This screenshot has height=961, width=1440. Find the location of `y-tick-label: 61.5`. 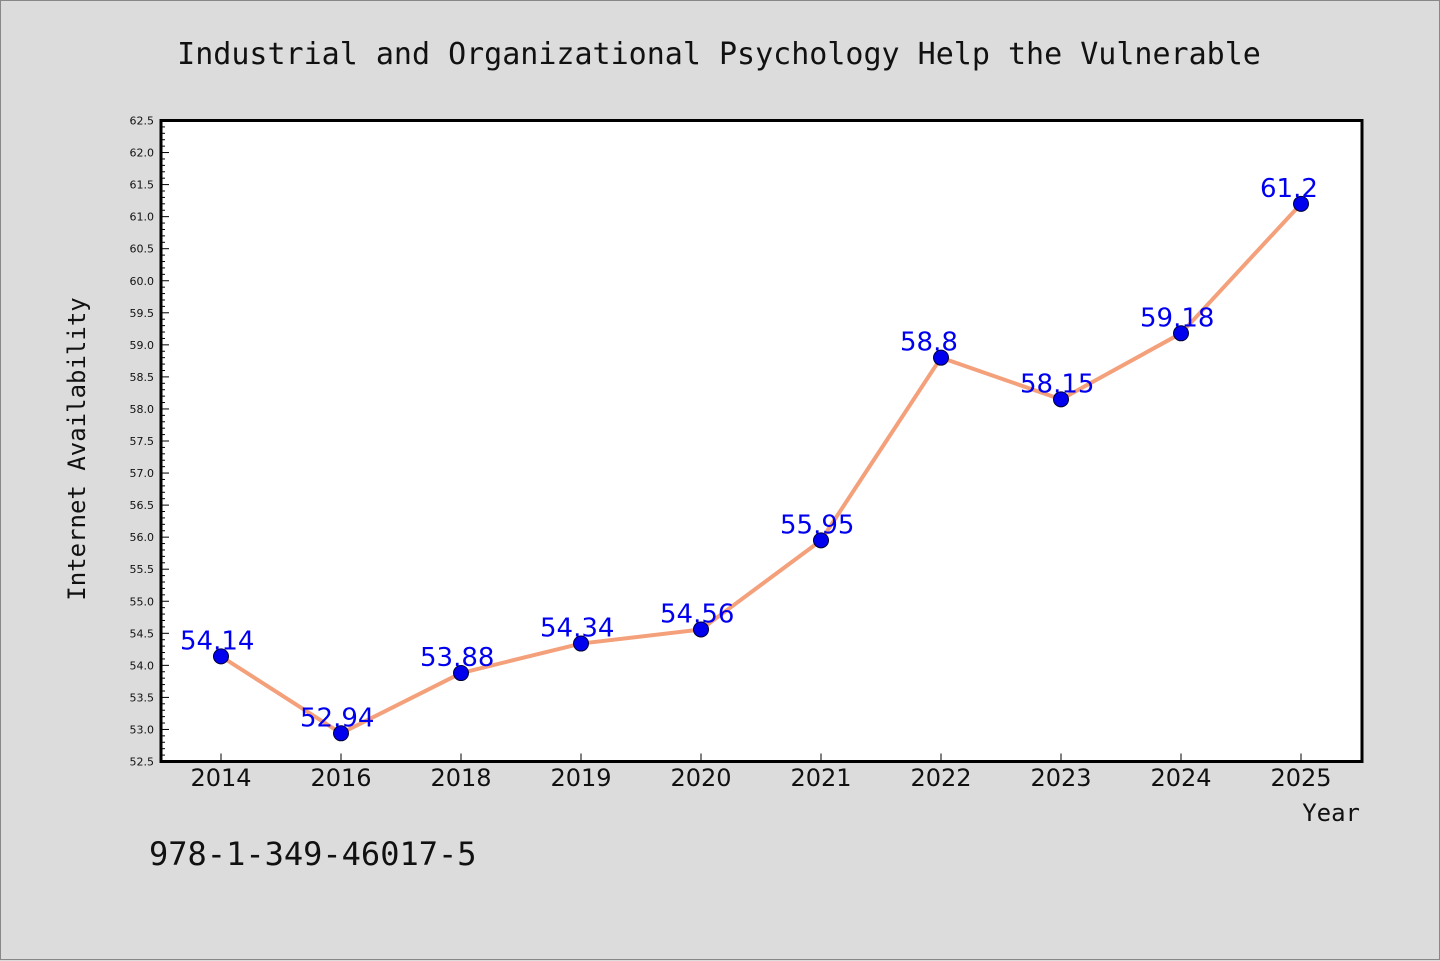

y-tick-label: 61.5 is located at coordinates (142, 185).